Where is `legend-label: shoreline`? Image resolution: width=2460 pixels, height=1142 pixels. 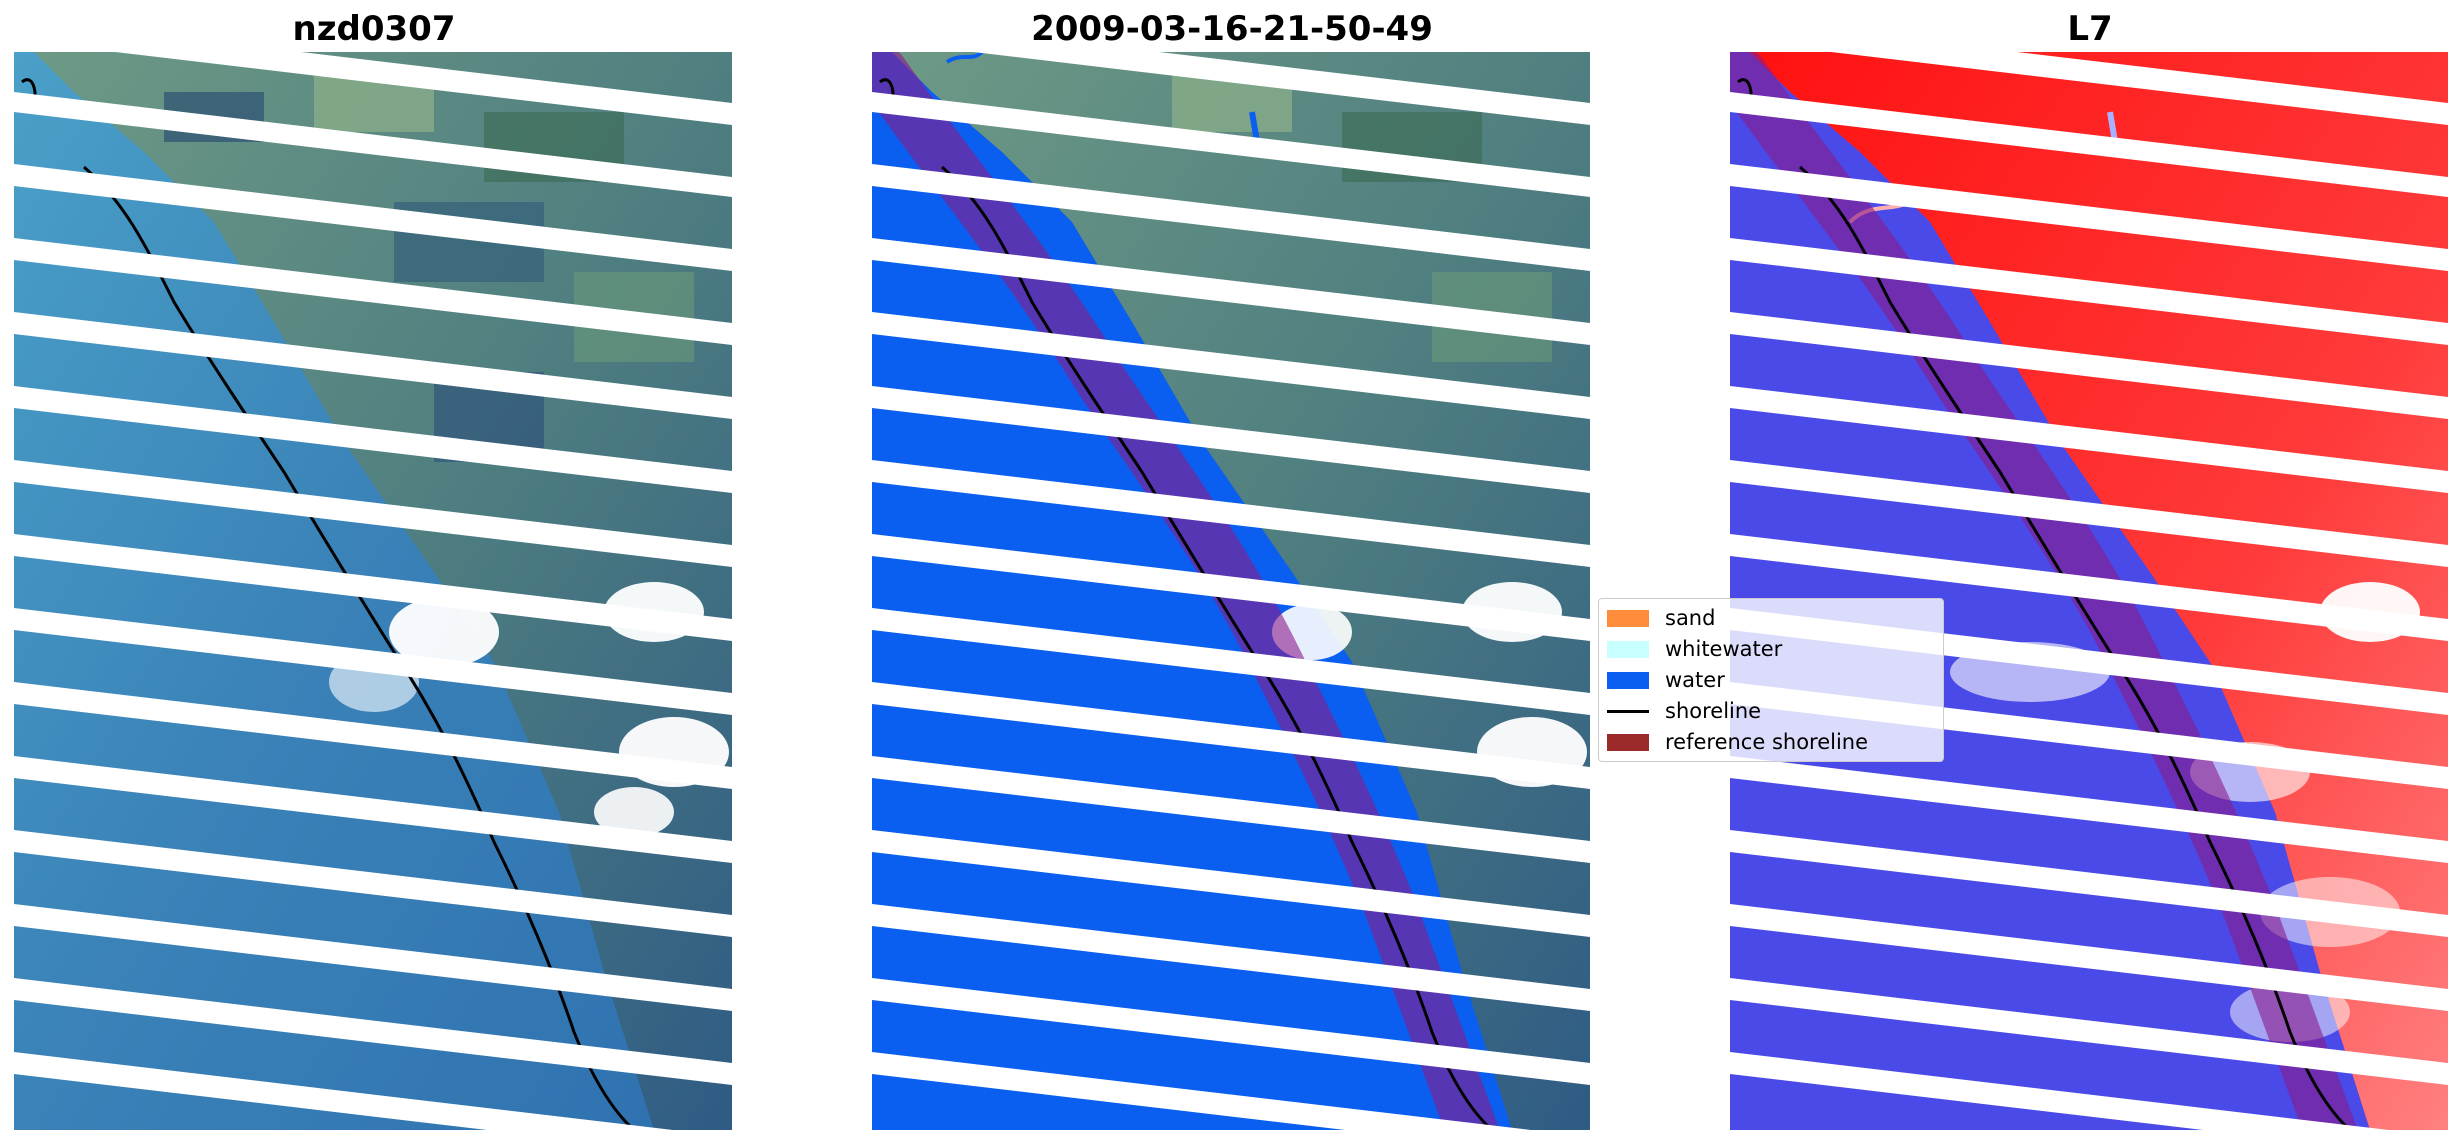 legend-label: shoreline is located at coordinates (1713, 711).